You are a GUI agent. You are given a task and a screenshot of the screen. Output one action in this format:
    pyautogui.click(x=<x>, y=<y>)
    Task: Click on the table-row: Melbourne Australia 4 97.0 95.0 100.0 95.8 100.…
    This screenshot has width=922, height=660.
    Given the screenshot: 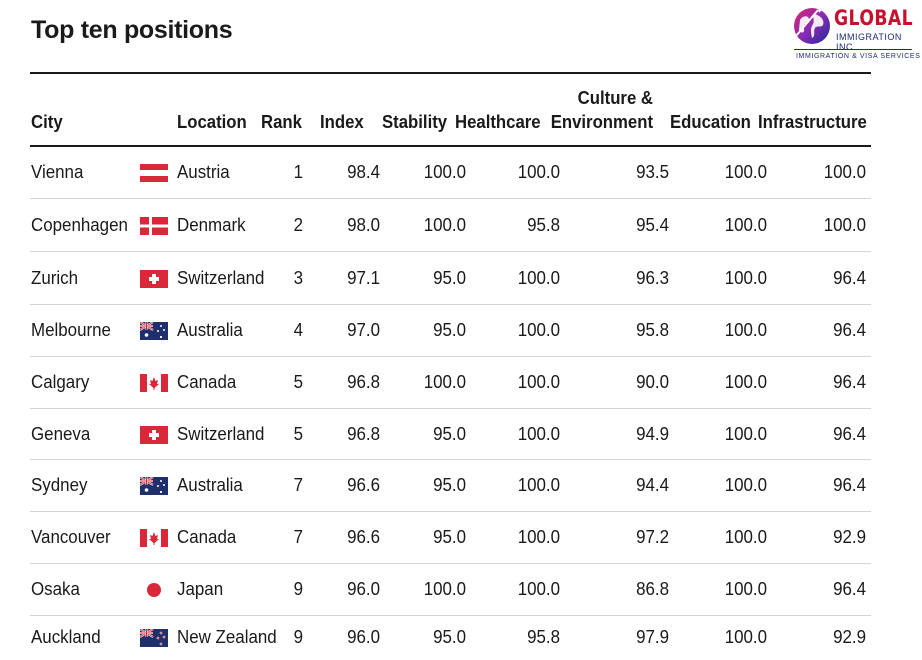 What is the action you would take?
    pyautogui.click(x=450, y=331)
    